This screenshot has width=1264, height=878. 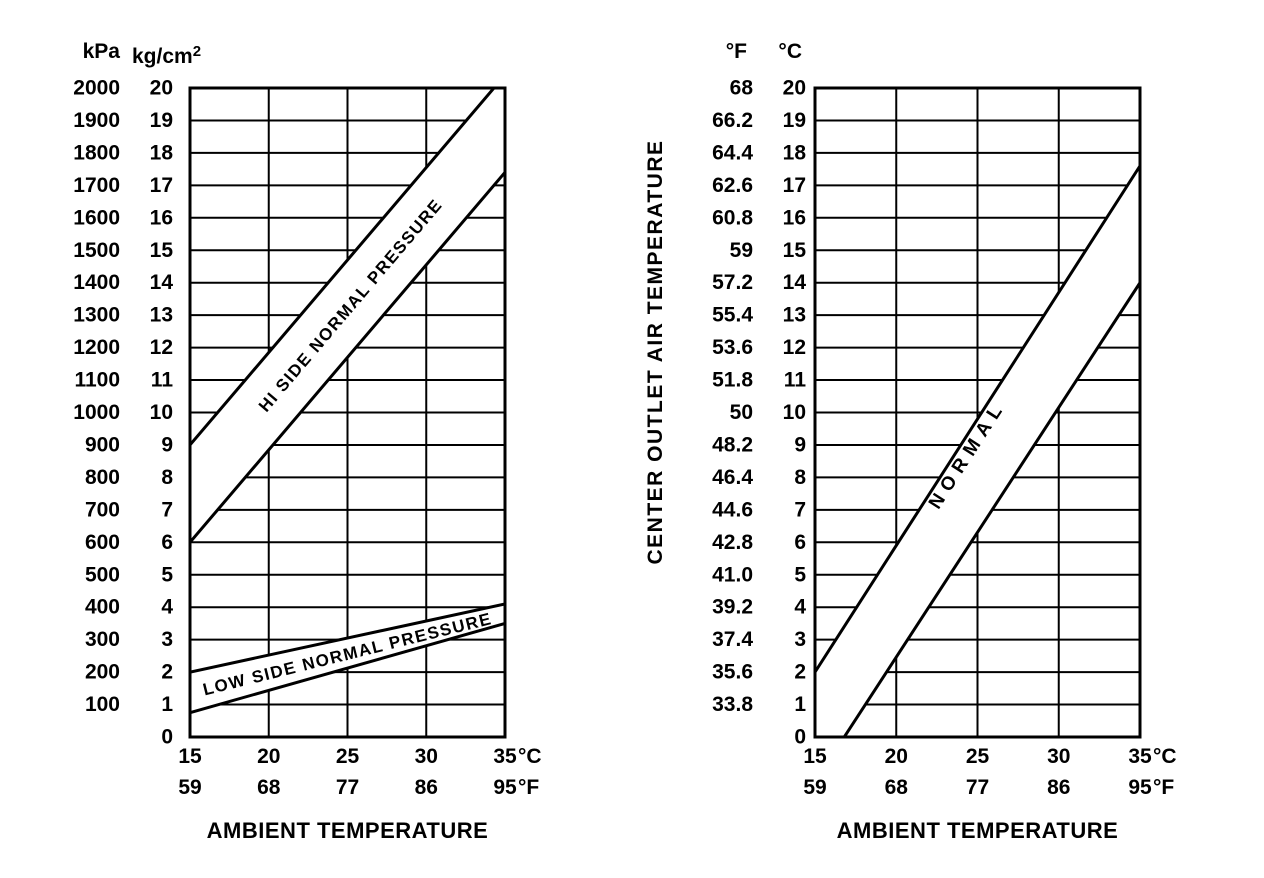 I want to click on y-tick-left: 800, so click(x=102, y=477).